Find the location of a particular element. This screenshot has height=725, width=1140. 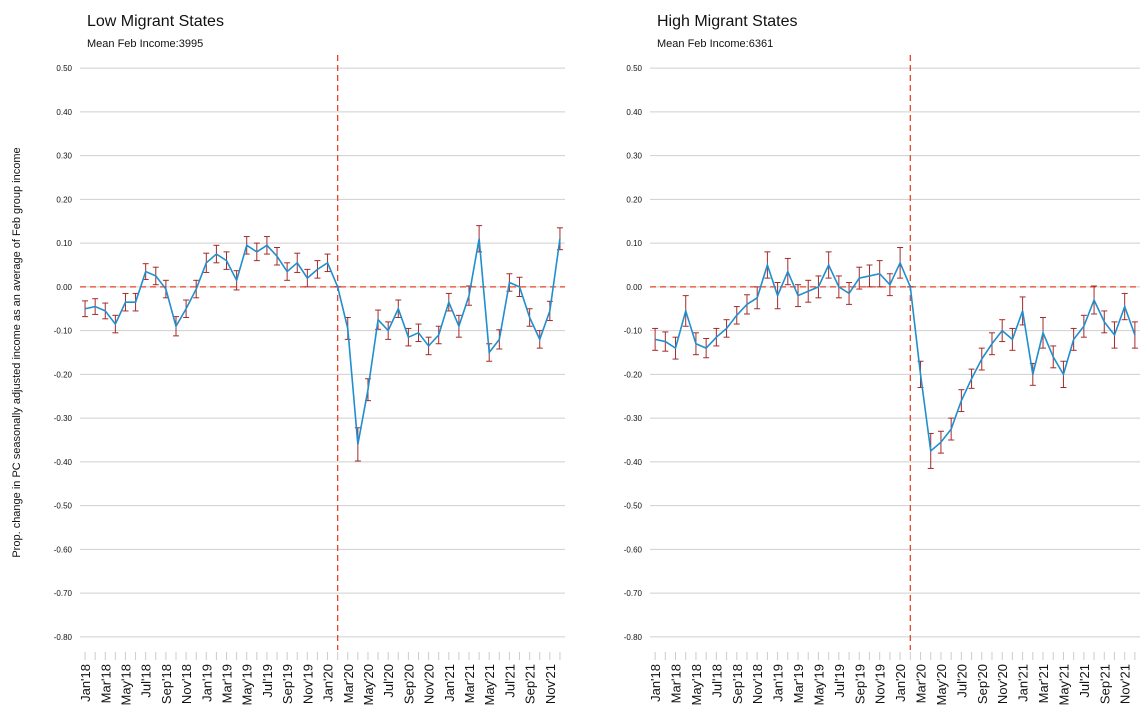

chart-subtitle: Mean Feb Income:6361 is located at coordinates (715, 44).